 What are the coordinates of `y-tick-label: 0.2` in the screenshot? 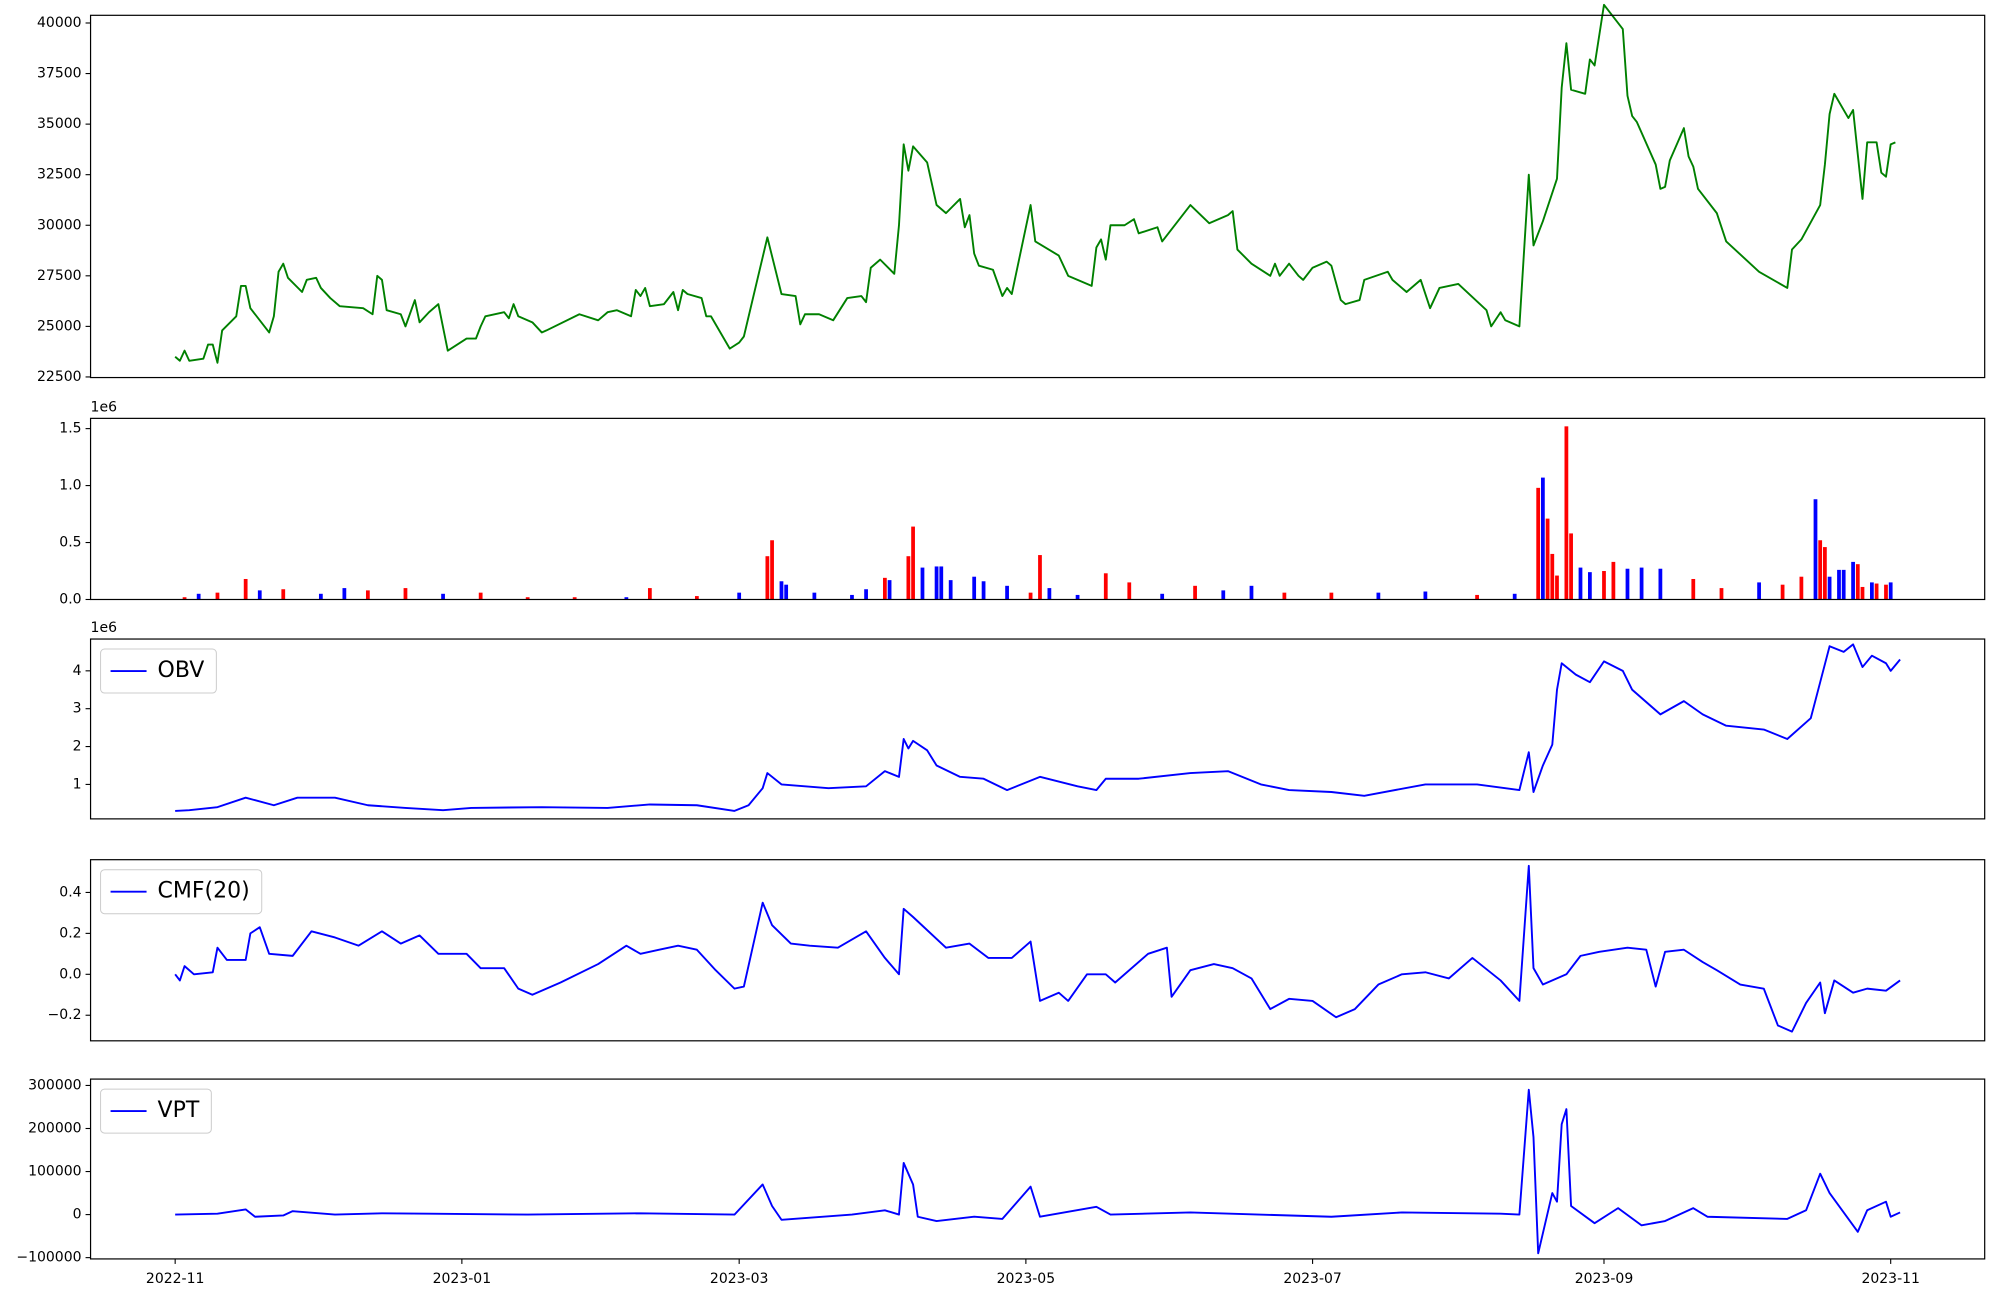 It's located at (70, 933).